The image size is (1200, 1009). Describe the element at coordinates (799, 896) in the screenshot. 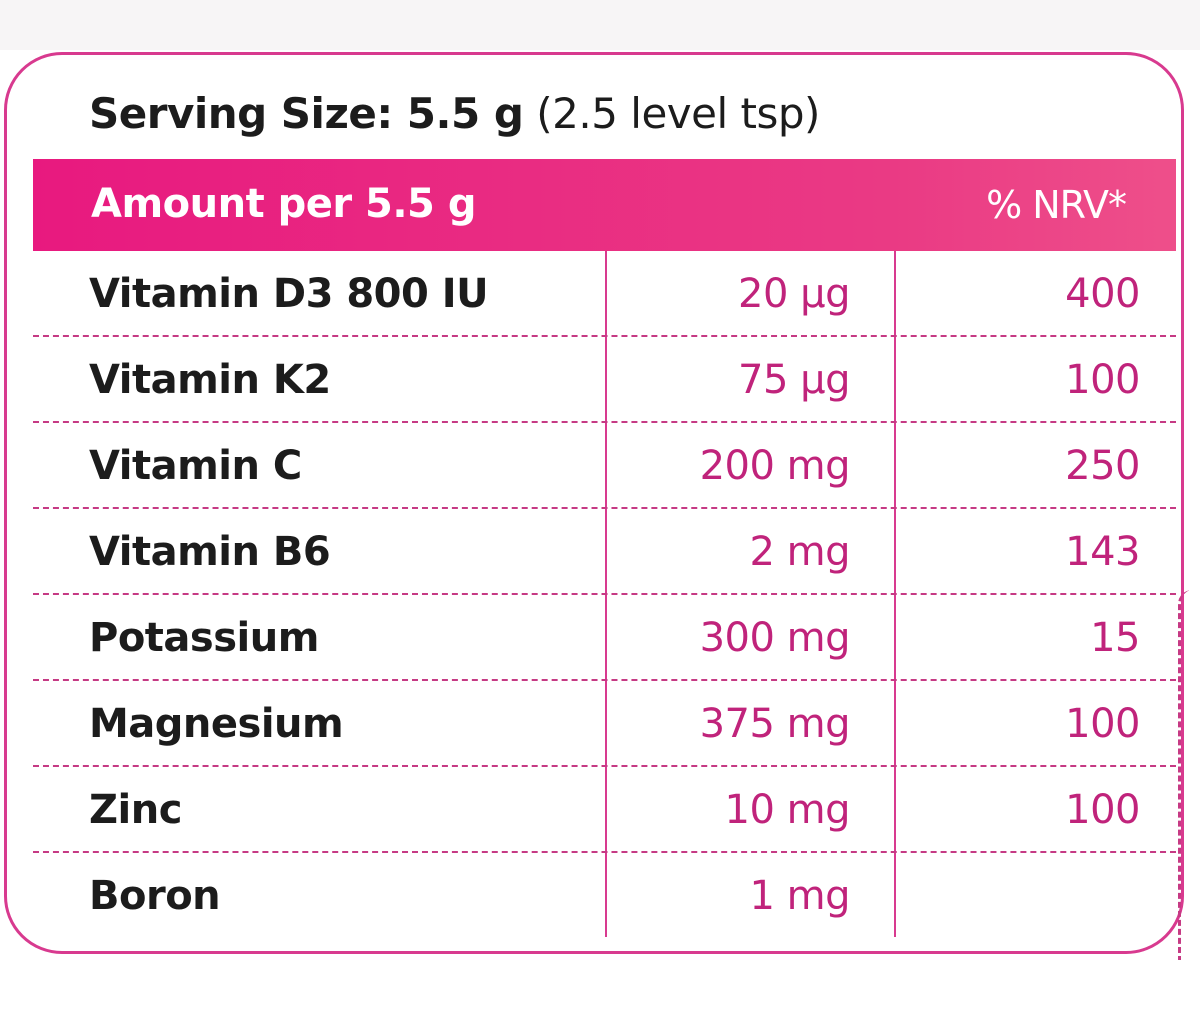

I see `nutrient-amount: 1 mg` at that location.